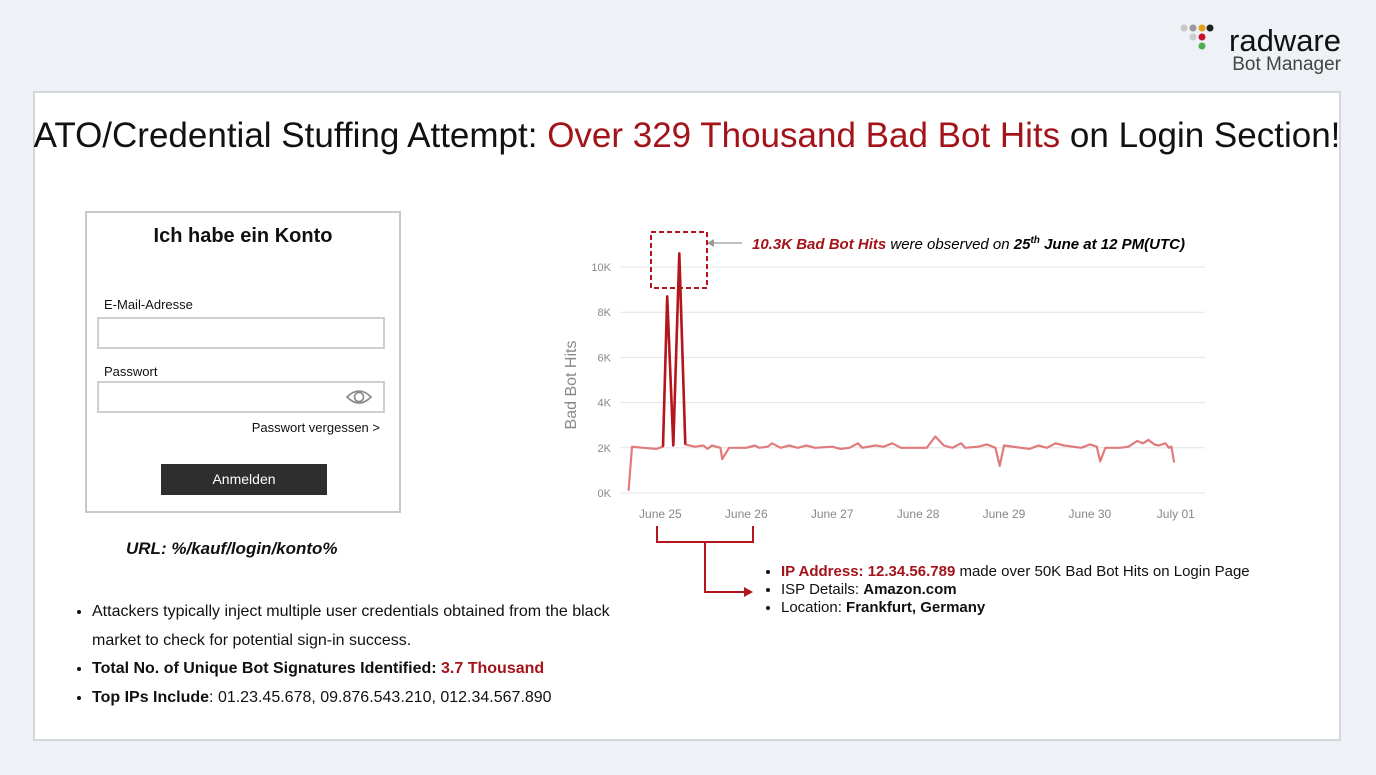 Image resolution: width=1376 pixels, height=775 pixels. I want to click on title-text: on Login Section!, so click(1200, 135).